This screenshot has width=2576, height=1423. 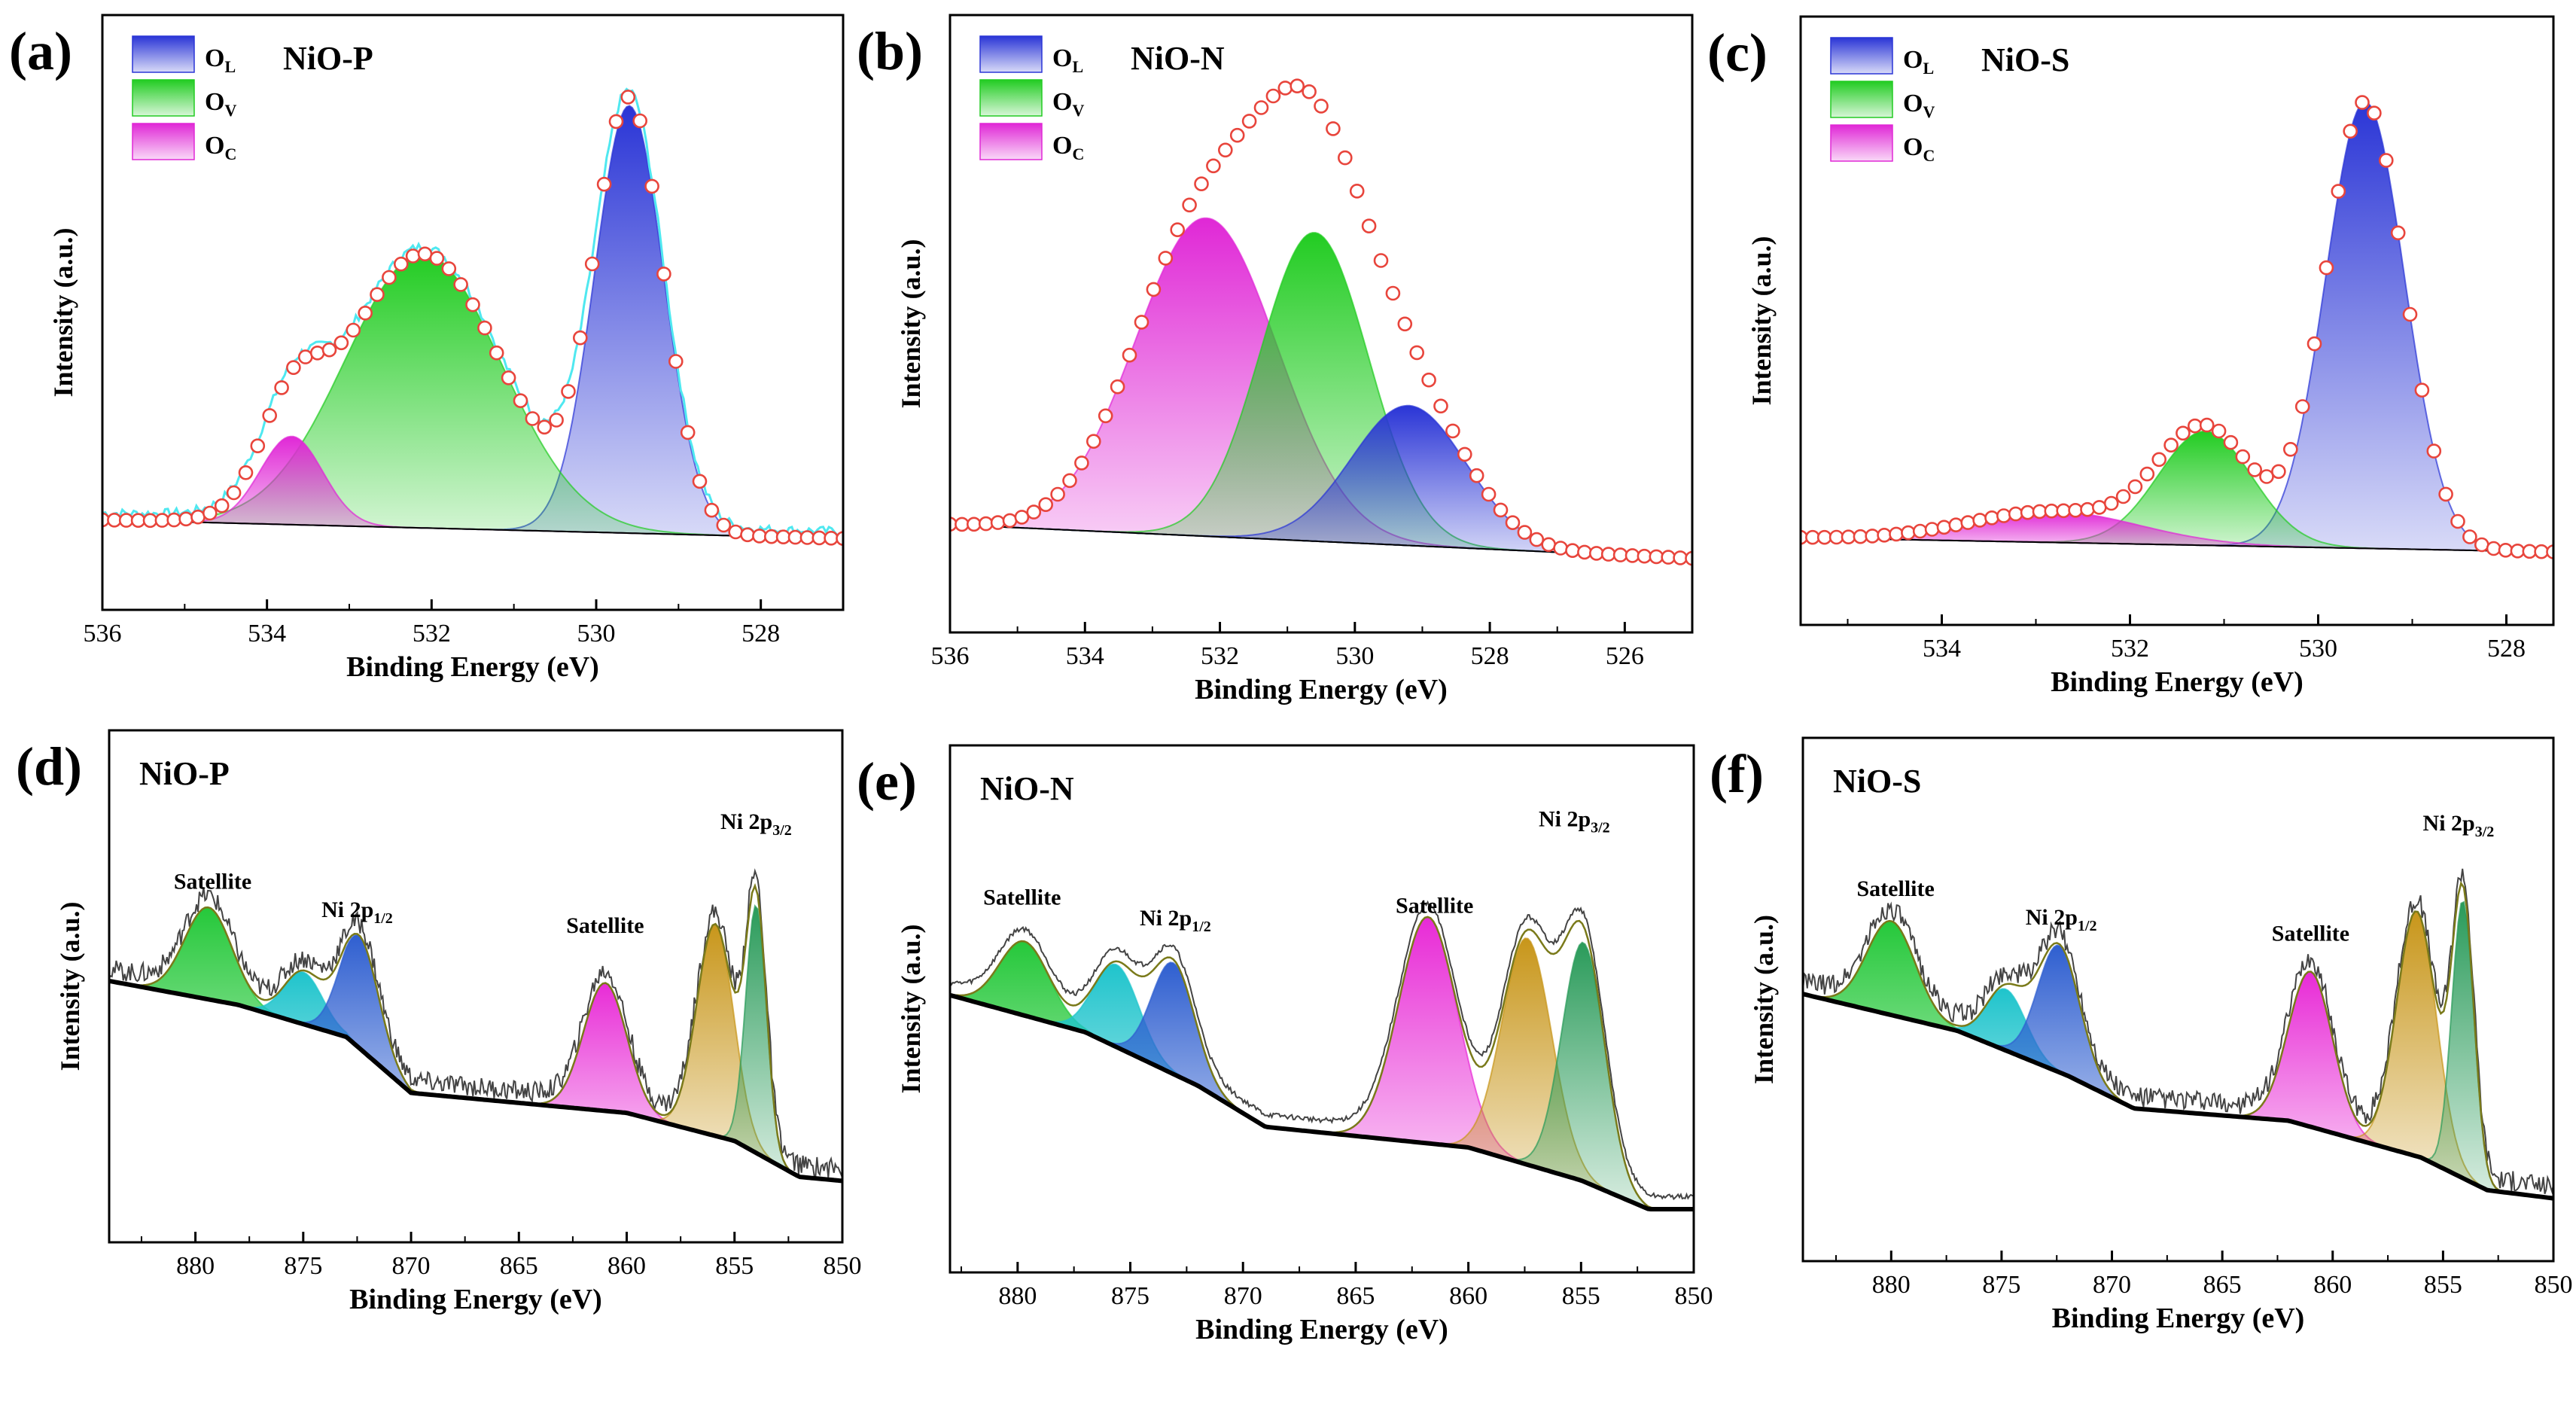 I want to click on x-tick-label: 880, so click(x=1018, y=1296).